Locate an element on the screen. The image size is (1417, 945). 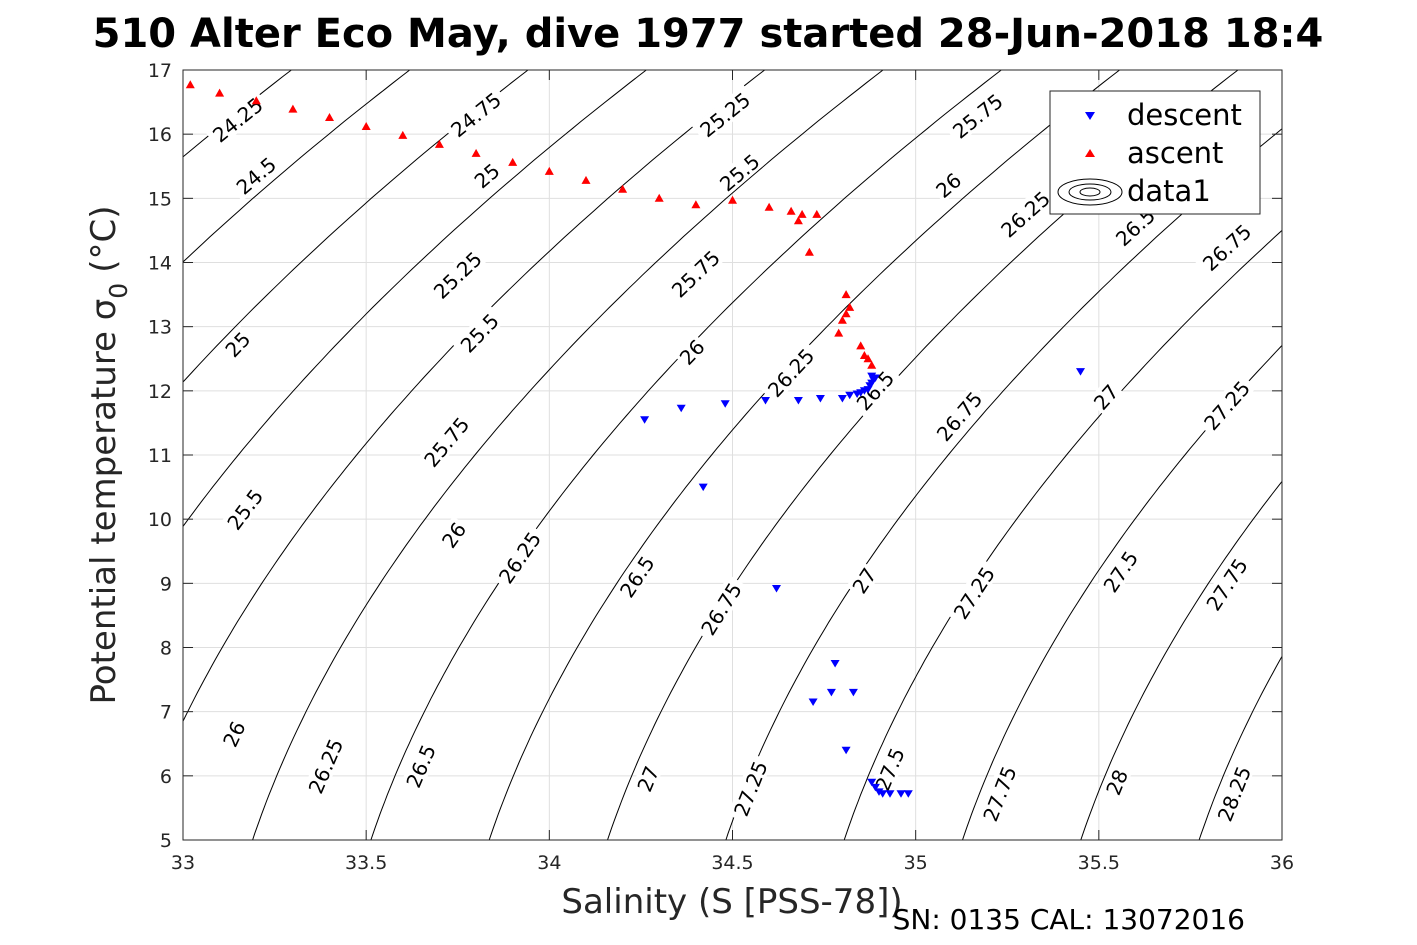
legend-box is located at coordinates (1155, 152).